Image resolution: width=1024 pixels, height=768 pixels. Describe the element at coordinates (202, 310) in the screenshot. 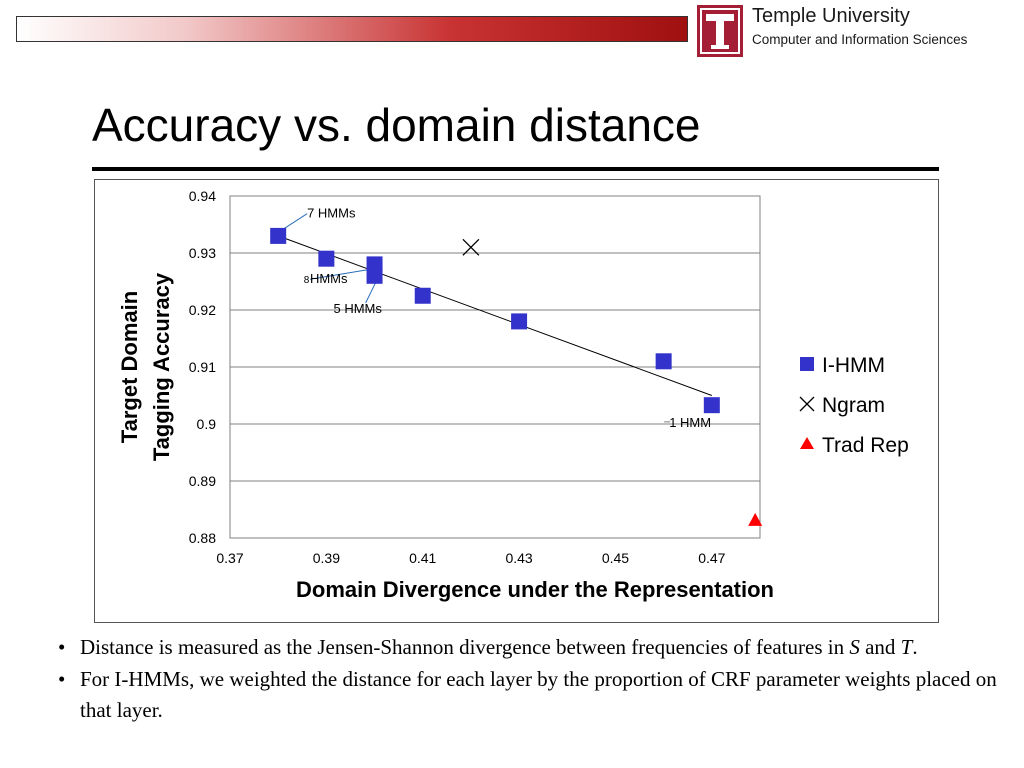

I see `y-tick-label: 0.92` at that location.